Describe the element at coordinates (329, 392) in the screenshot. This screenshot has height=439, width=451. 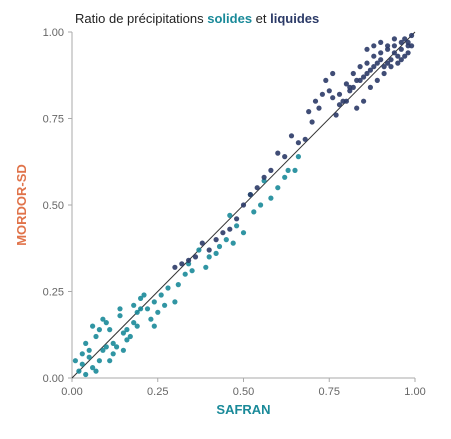
I see `x-tick-label: 0.75` at that location.